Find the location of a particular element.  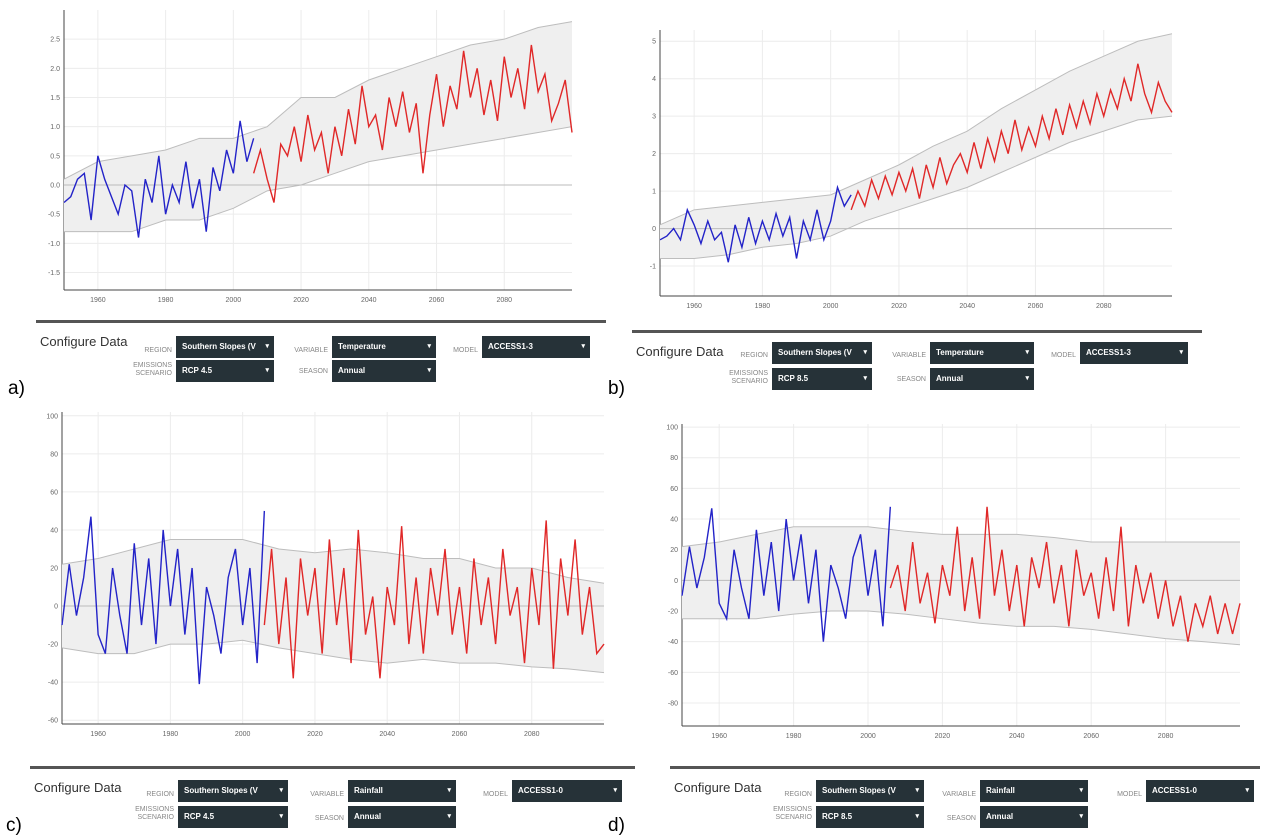

y-tick-label: 1.5 is located at coordinates (55, 98).